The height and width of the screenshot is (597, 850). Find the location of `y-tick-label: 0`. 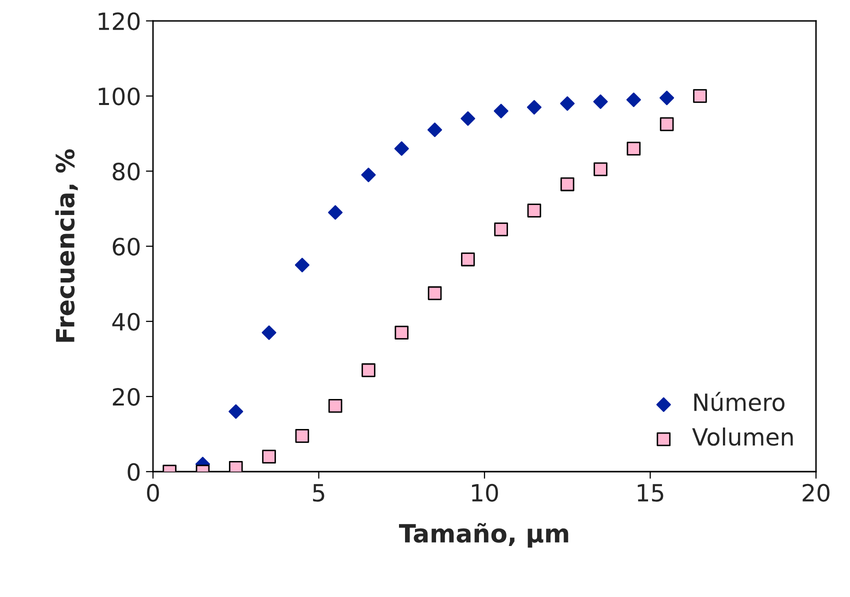

y-tick-label: 0 is located at coordinates (134, 472).